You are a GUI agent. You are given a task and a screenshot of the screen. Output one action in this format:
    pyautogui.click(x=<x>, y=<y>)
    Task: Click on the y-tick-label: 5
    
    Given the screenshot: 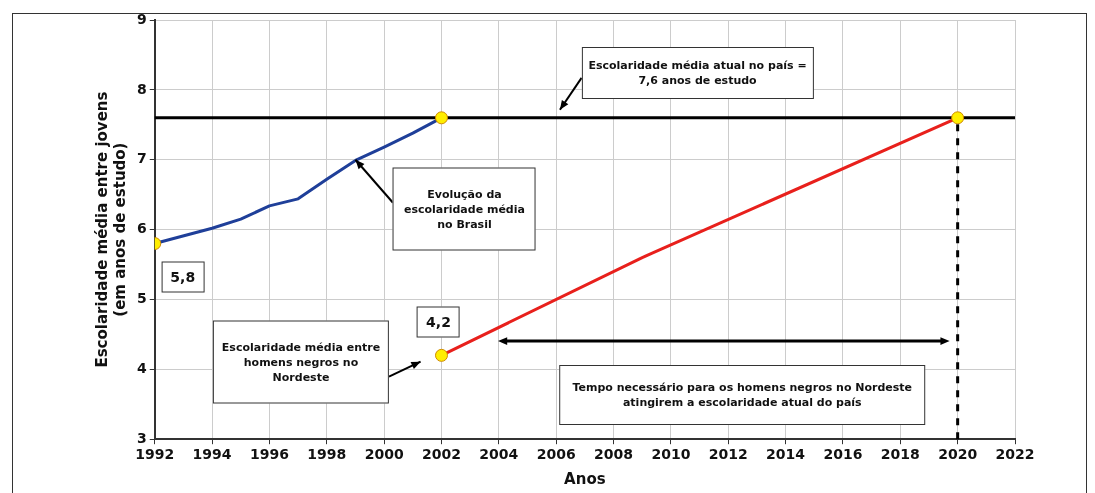 What is the action you would take?
    pyautogui.click(x=141, y=298)
    